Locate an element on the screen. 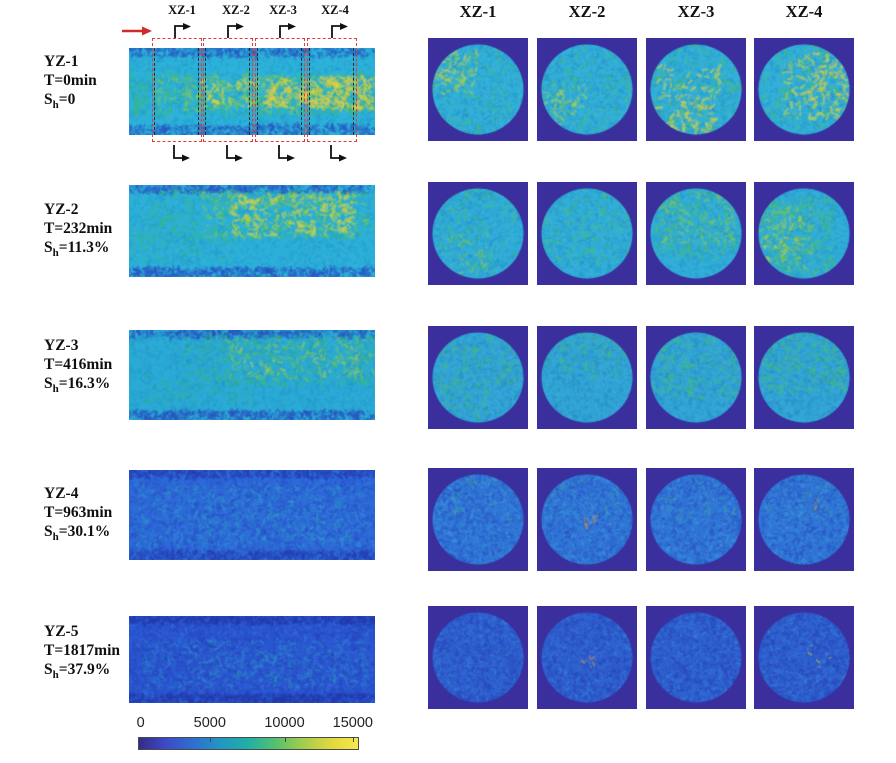  yz-slice-name: YZ-1 is located at coordinates (61, 61).